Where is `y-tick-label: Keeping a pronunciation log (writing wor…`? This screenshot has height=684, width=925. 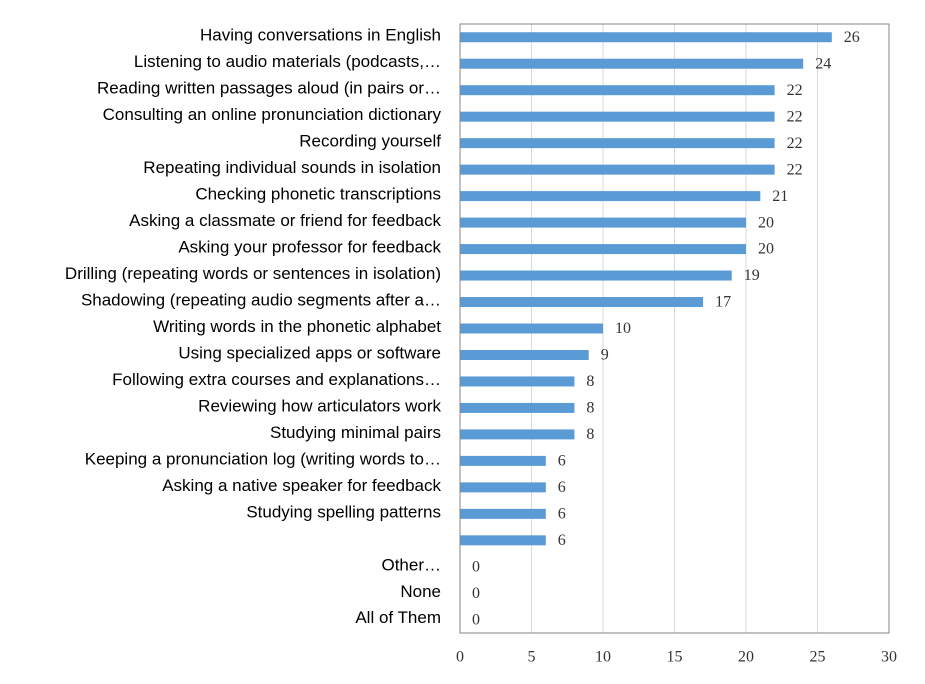 y-tick-label: Keeping a pronunciation log (writing wor… is located at coordinates (263, 458).